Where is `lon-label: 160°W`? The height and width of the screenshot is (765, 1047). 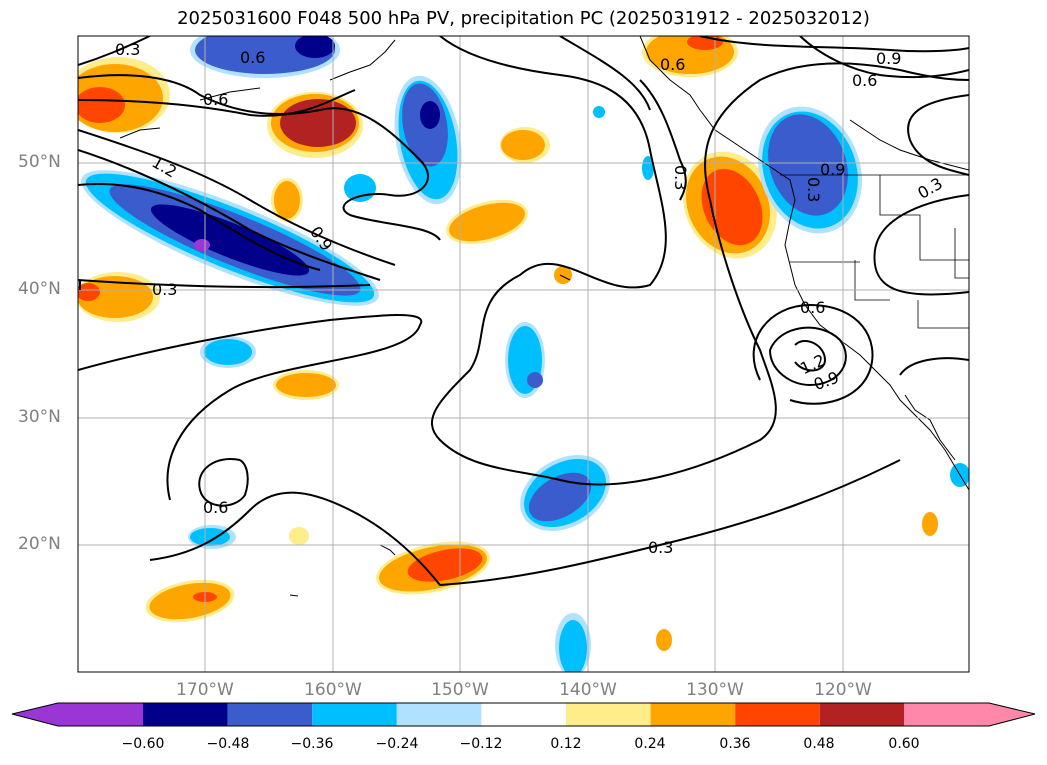
lon-label: 160°W is located at coordinates (333, 690).